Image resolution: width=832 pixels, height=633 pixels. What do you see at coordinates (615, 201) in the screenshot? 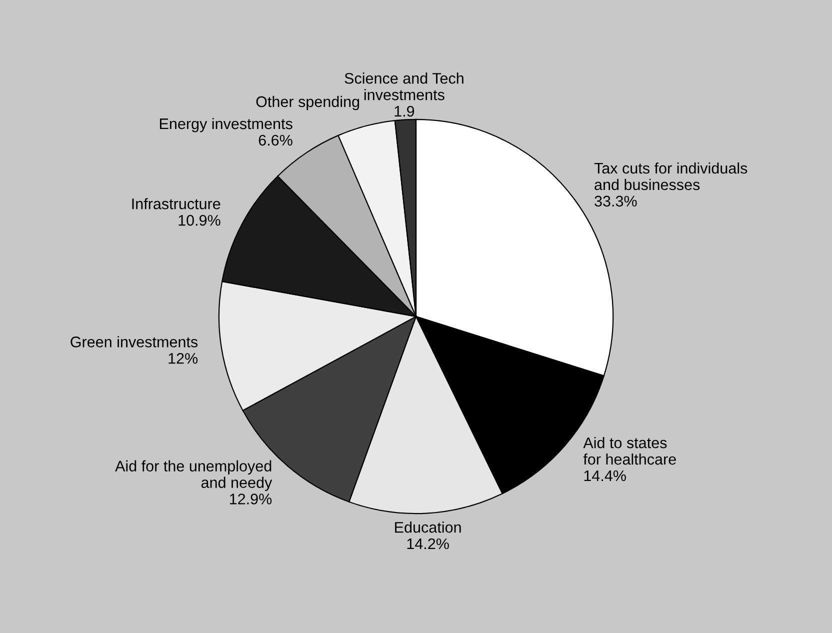
I see `data-label: 33.3%` at bounding box center [615, 201].